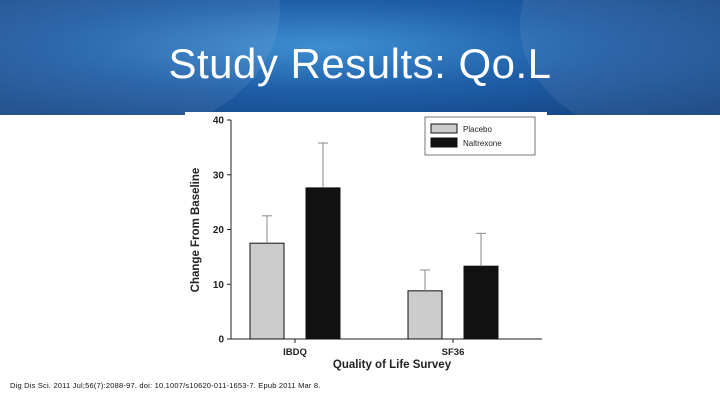 The height and width of the screenshot is (405, 720). Describe the element at coordinates (323, 263) in the screenshot. I see `bar-naltrexone-ibdq` at that location.